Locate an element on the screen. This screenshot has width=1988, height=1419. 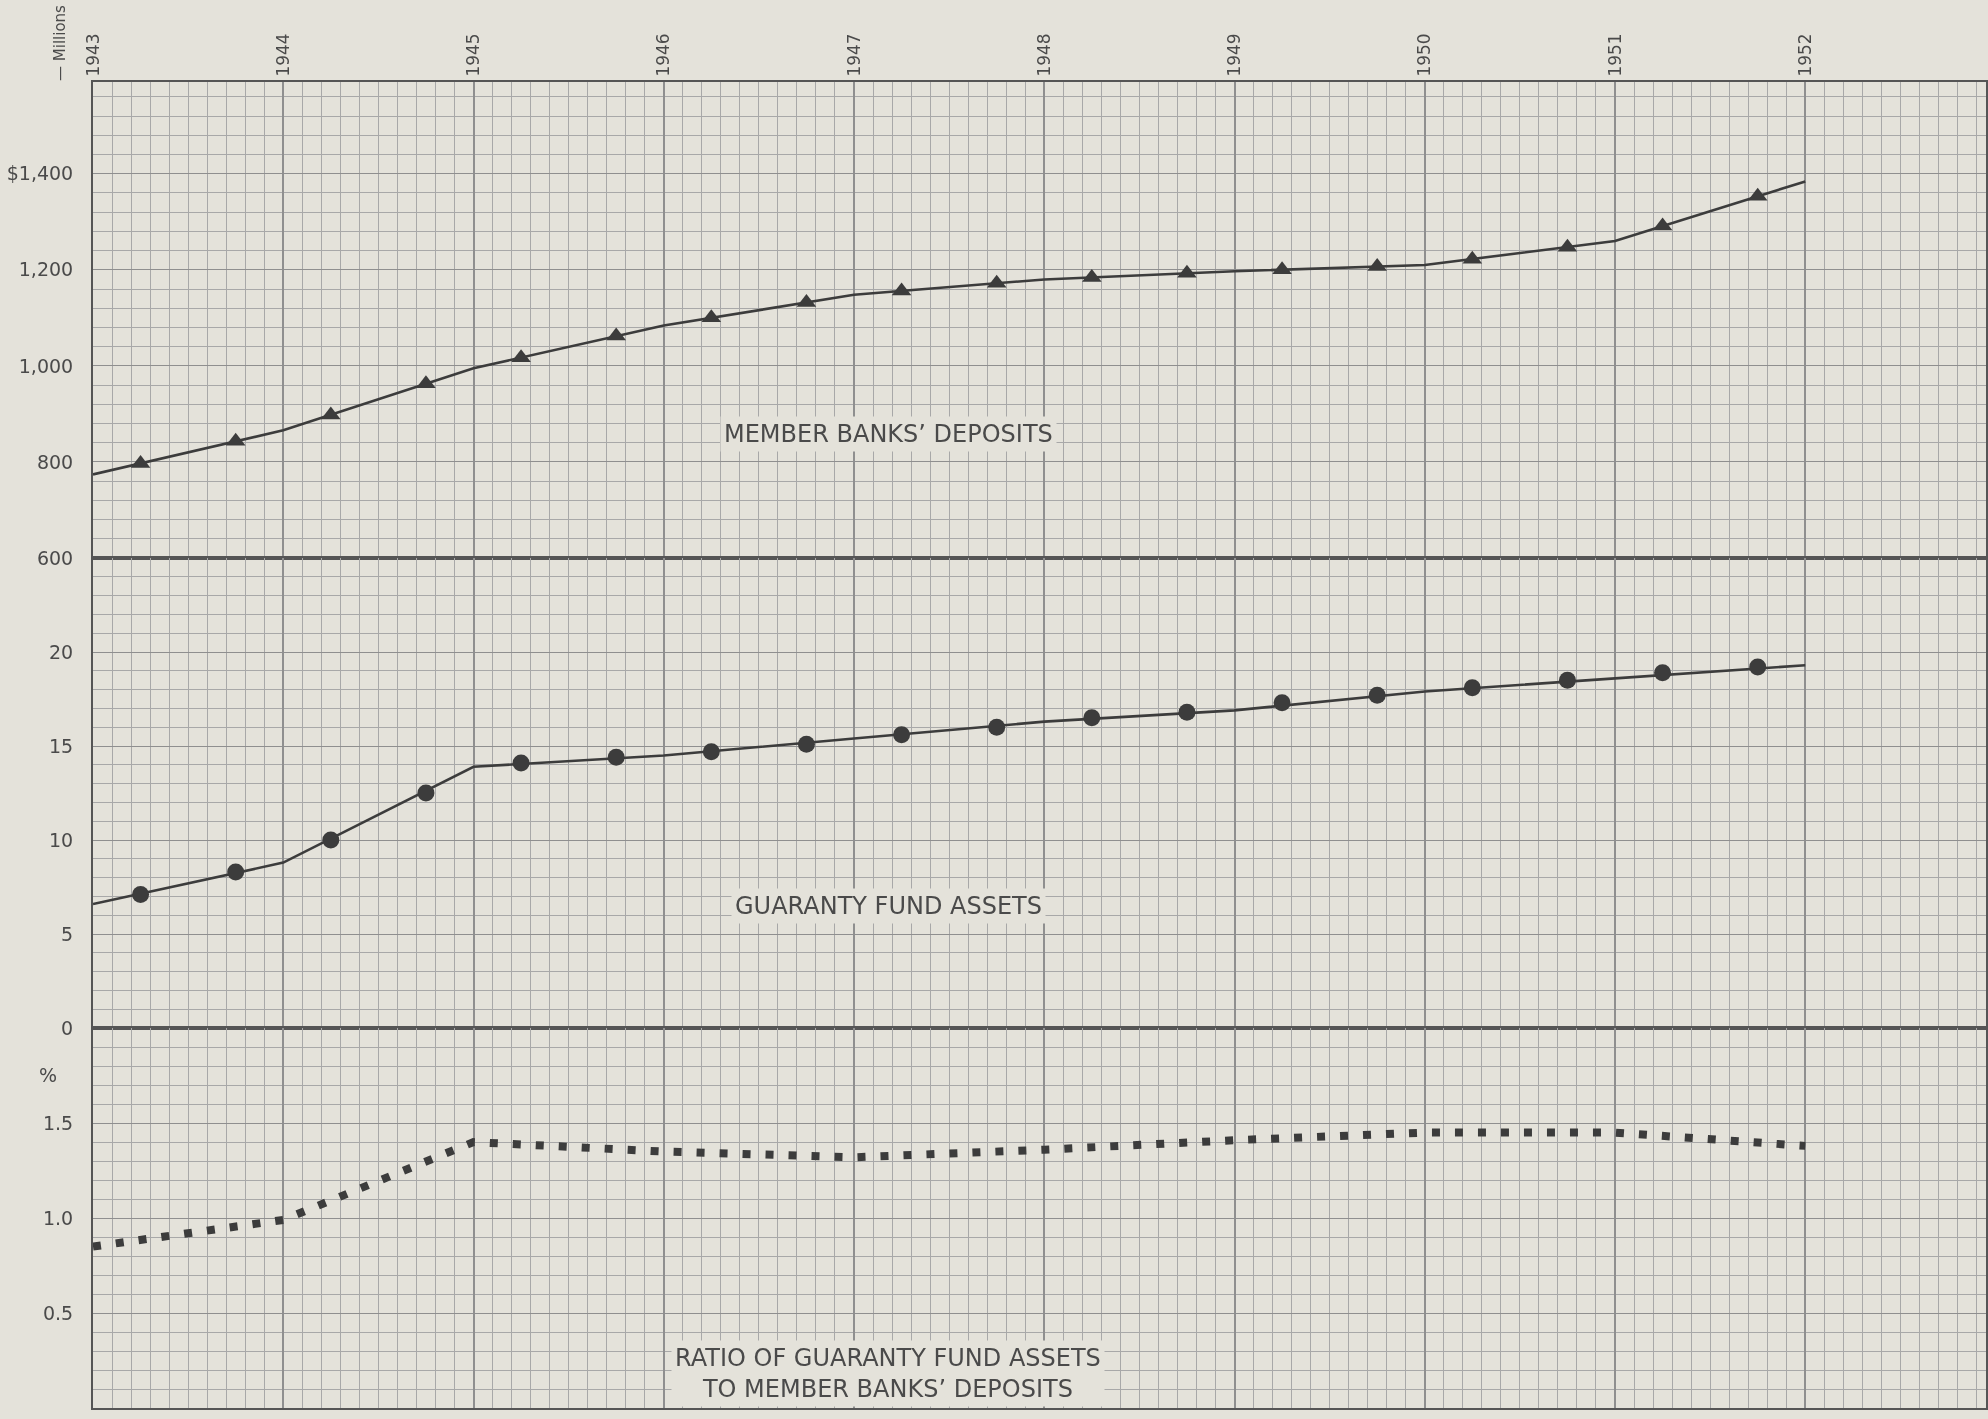
y-tick-label: 10 is located at coordinates (61, 839).